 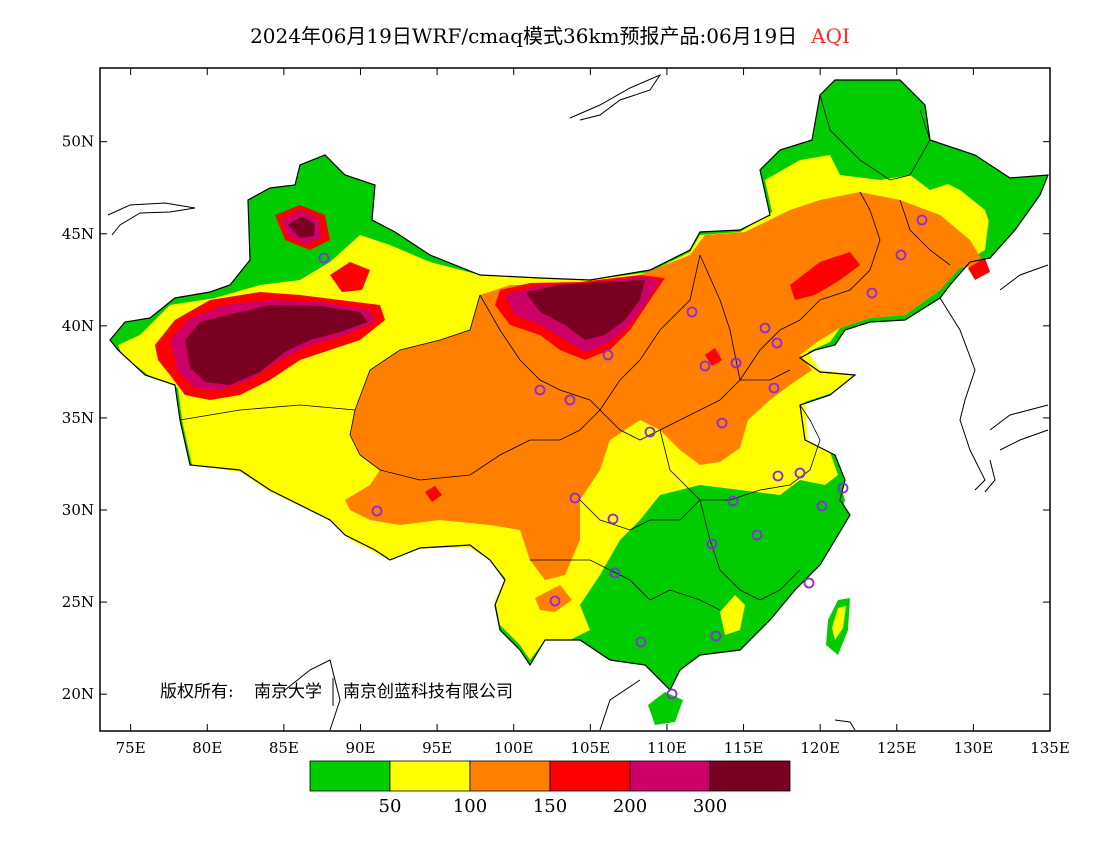 I want to click on copyright-owner-nju: 南京大学, so click(x=288, y=692).